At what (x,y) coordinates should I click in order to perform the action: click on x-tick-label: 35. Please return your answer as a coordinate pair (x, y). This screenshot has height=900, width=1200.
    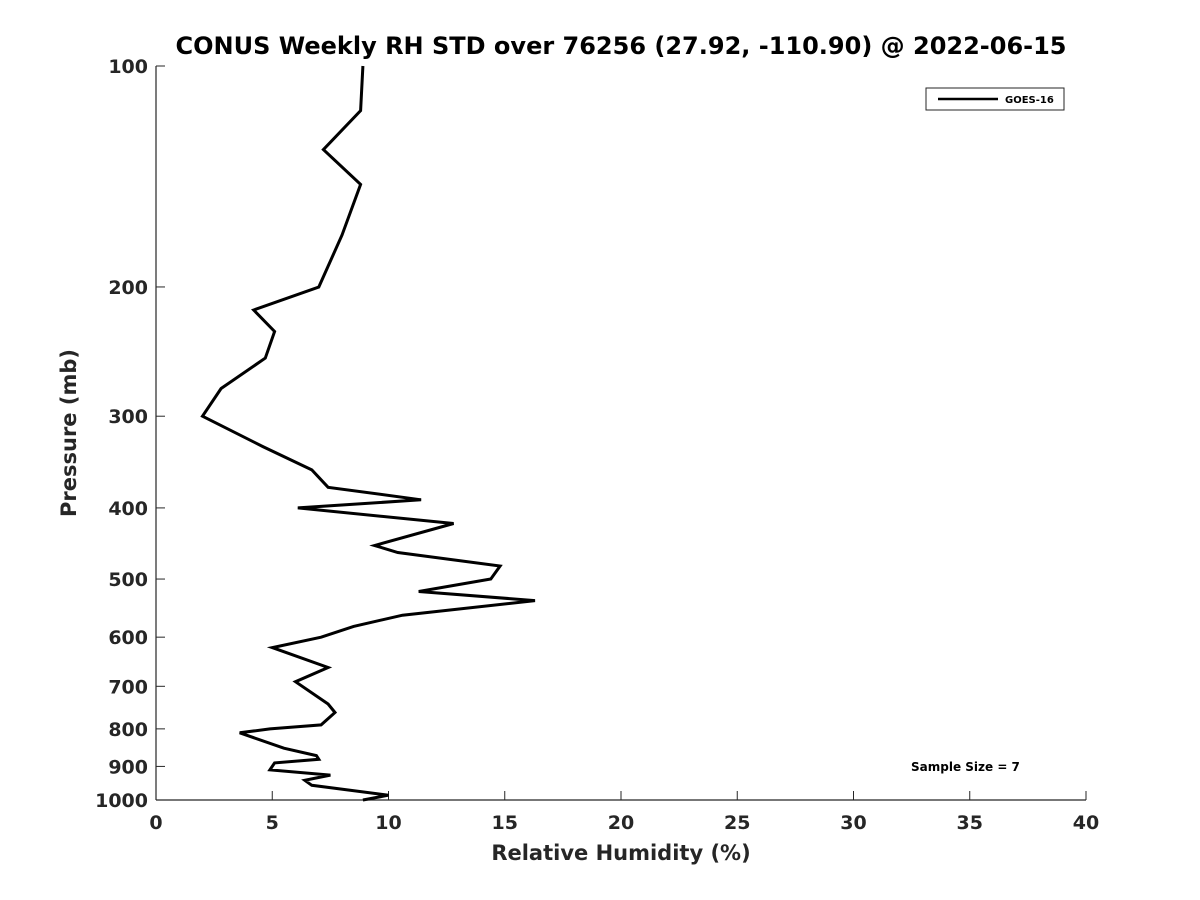
    Looking at the image, I should click on (970, 823).